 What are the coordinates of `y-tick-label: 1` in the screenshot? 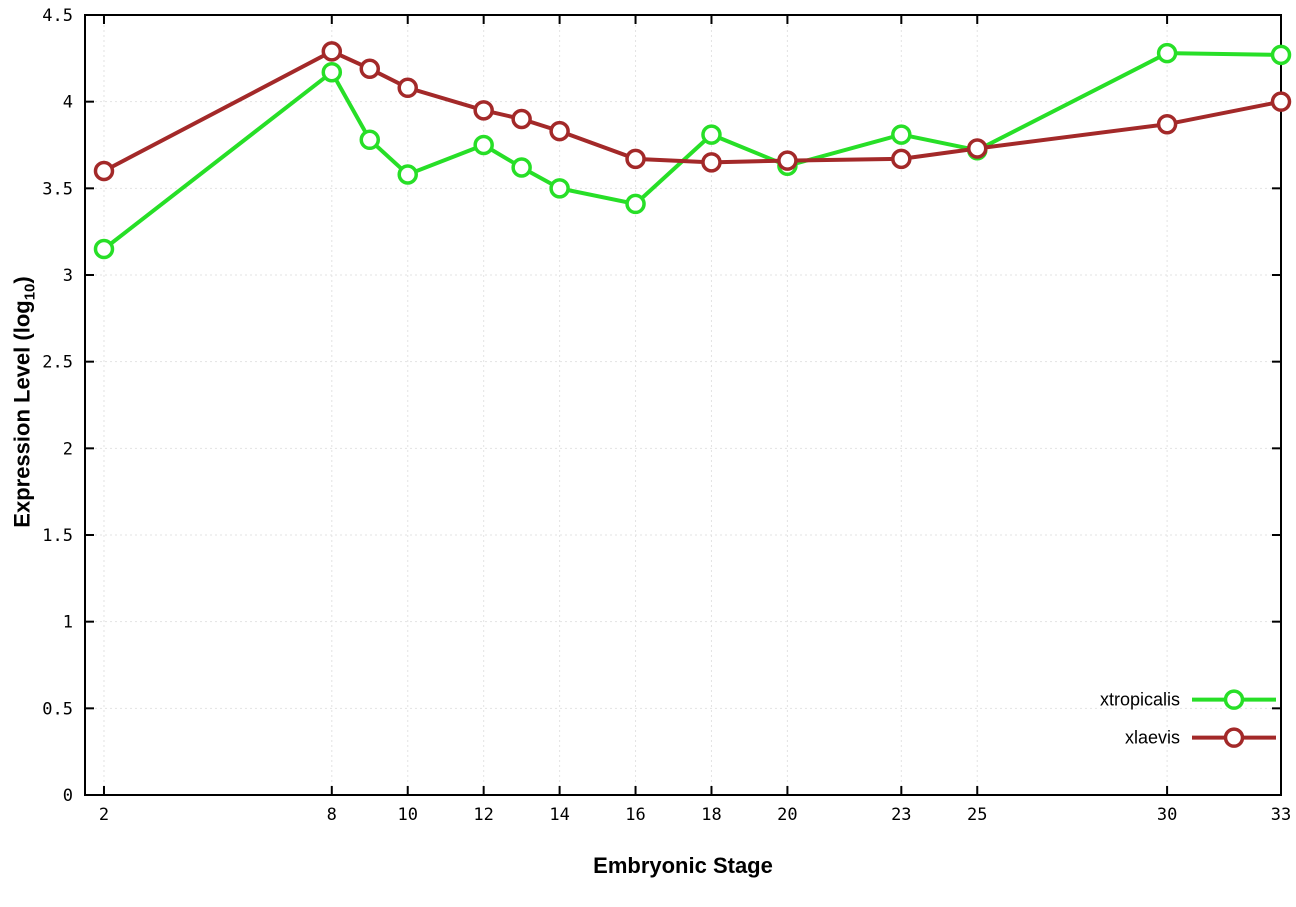 It's located at (68, 623).